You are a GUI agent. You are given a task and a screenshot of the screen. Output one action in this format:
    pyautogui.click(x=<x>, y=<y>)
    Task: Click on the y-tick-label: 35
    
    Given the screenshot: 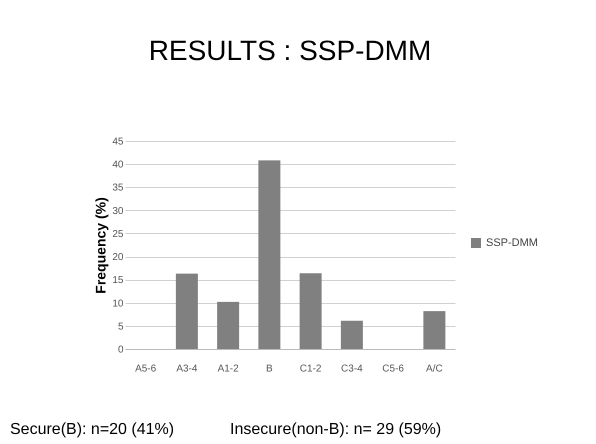 What is the action you would take?
    pyautogui.click(x=118, y=188)
    